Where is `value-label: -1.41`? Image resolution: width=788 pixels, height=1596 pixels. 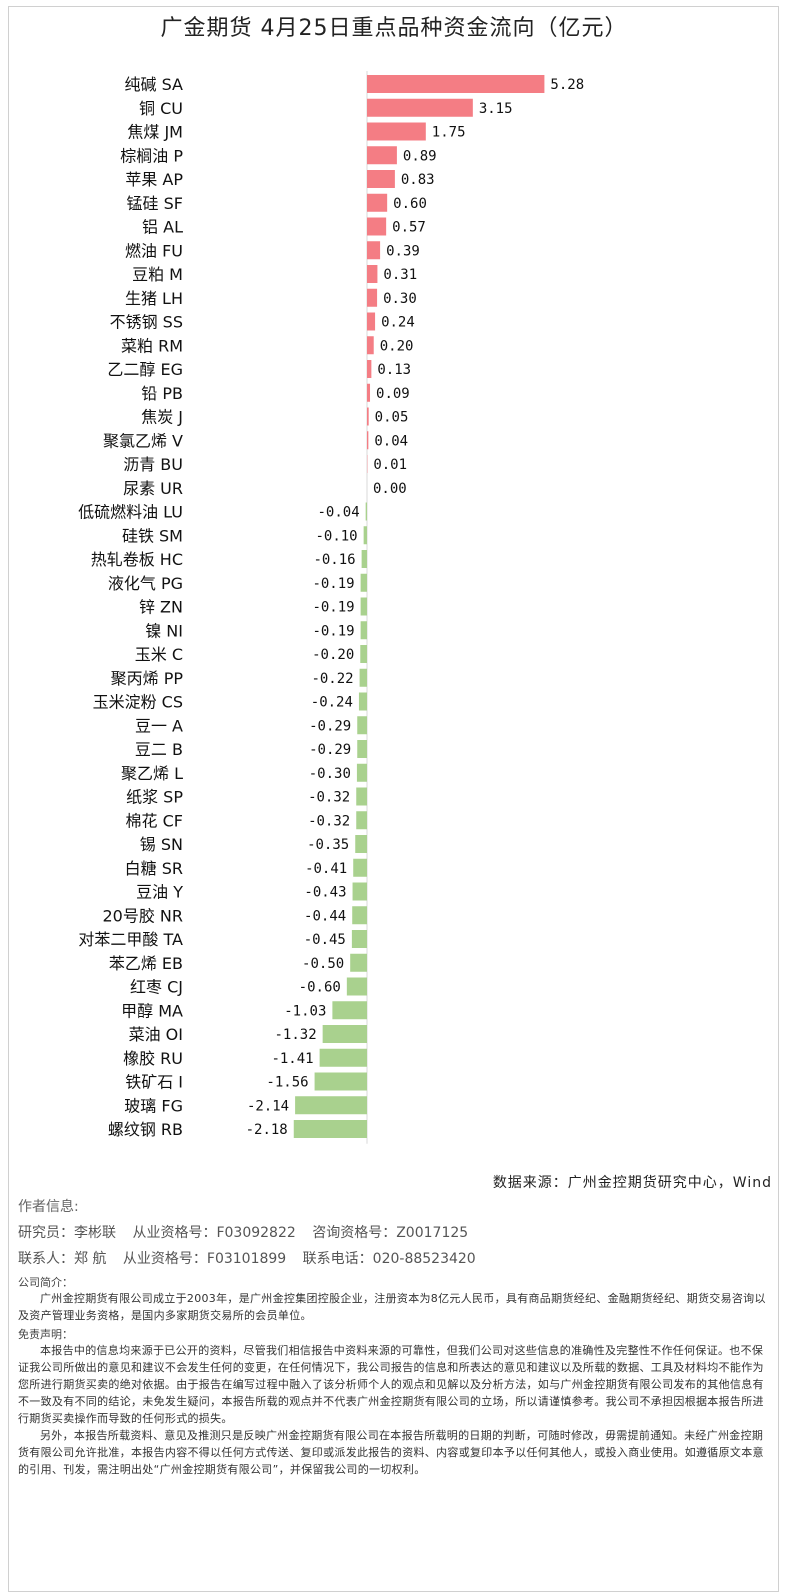
value-label: -1.41 is located at coordinates (292, 1059).